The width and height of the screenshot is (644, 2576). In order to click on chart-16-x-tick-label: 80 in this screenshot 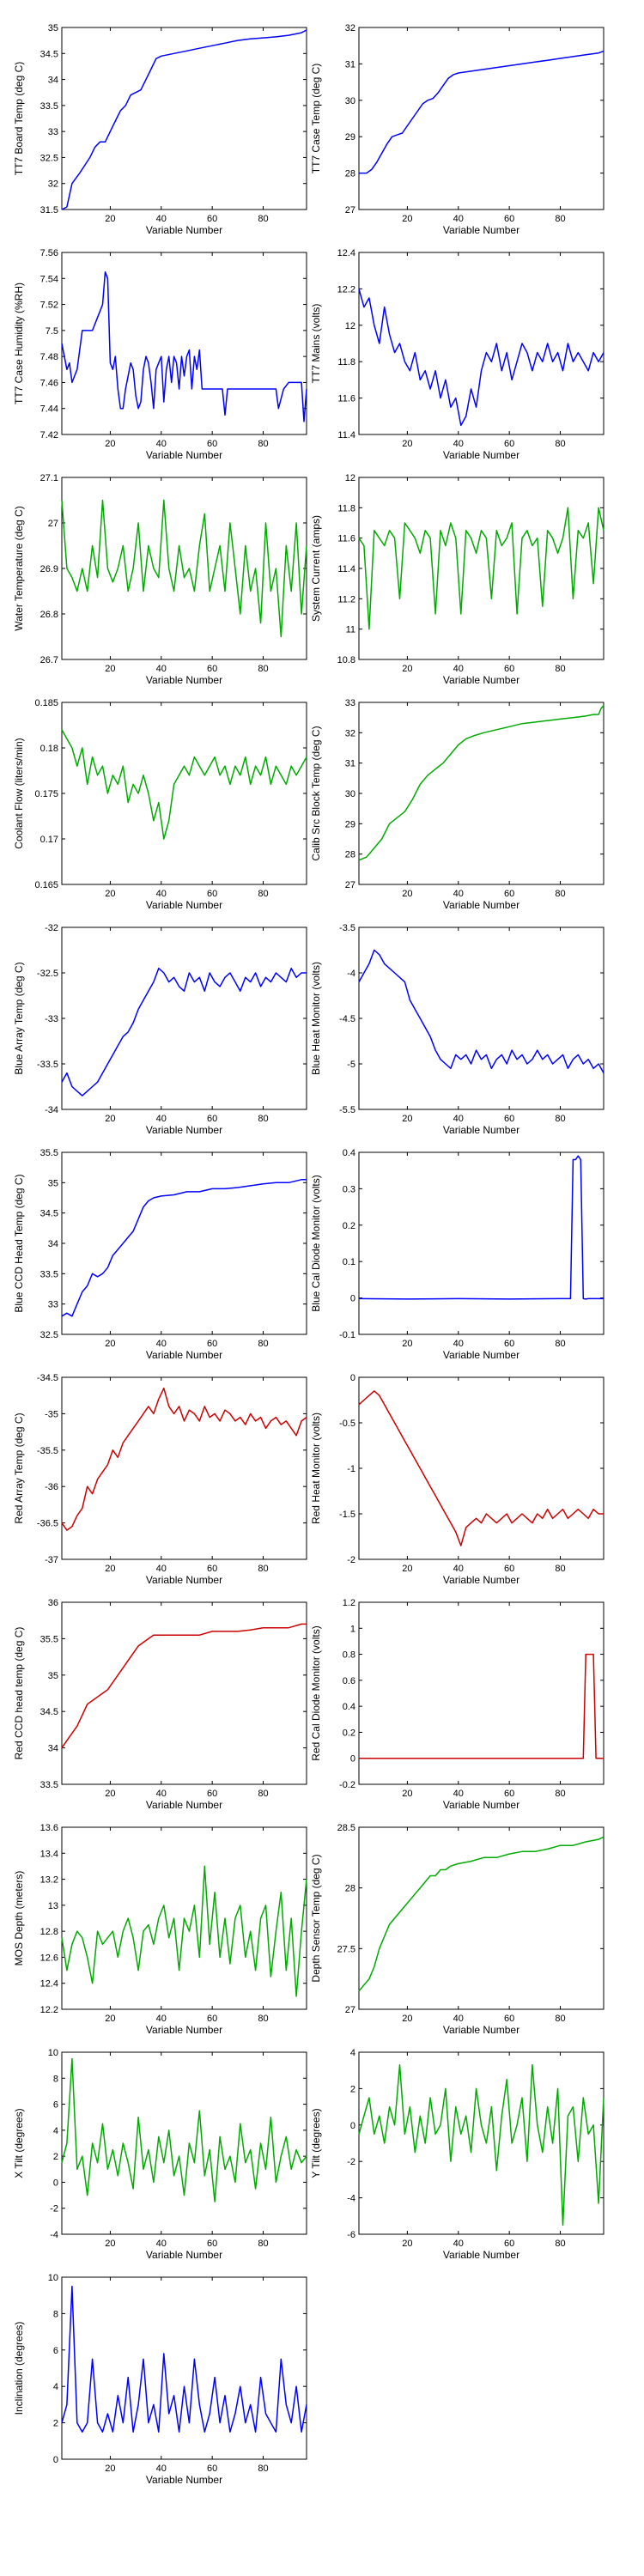, I will do `click(560, 1794)`.